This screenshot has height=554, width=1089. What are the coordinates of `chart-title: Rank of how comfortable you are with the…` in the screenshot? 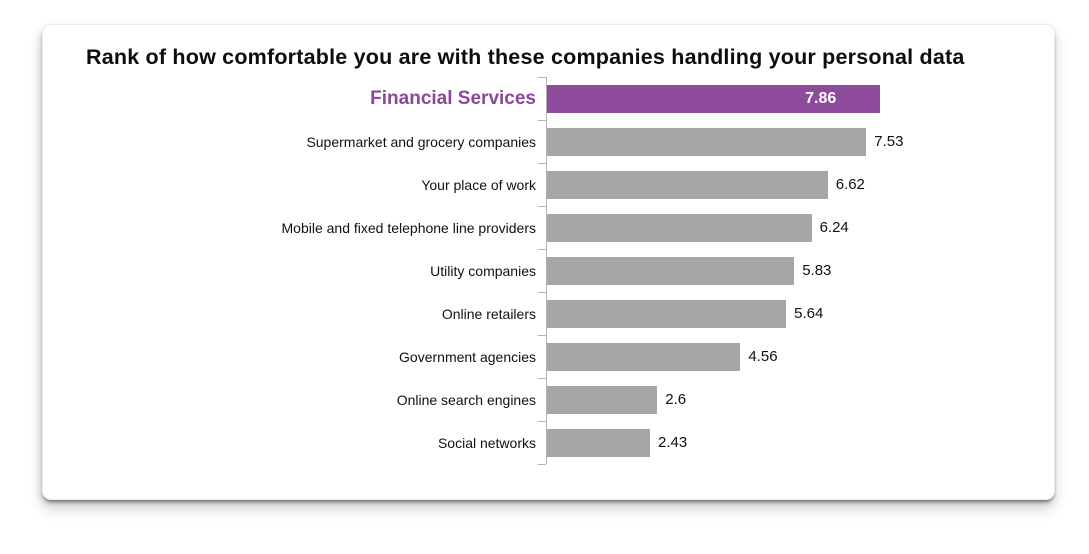 It's located at (525, 57).